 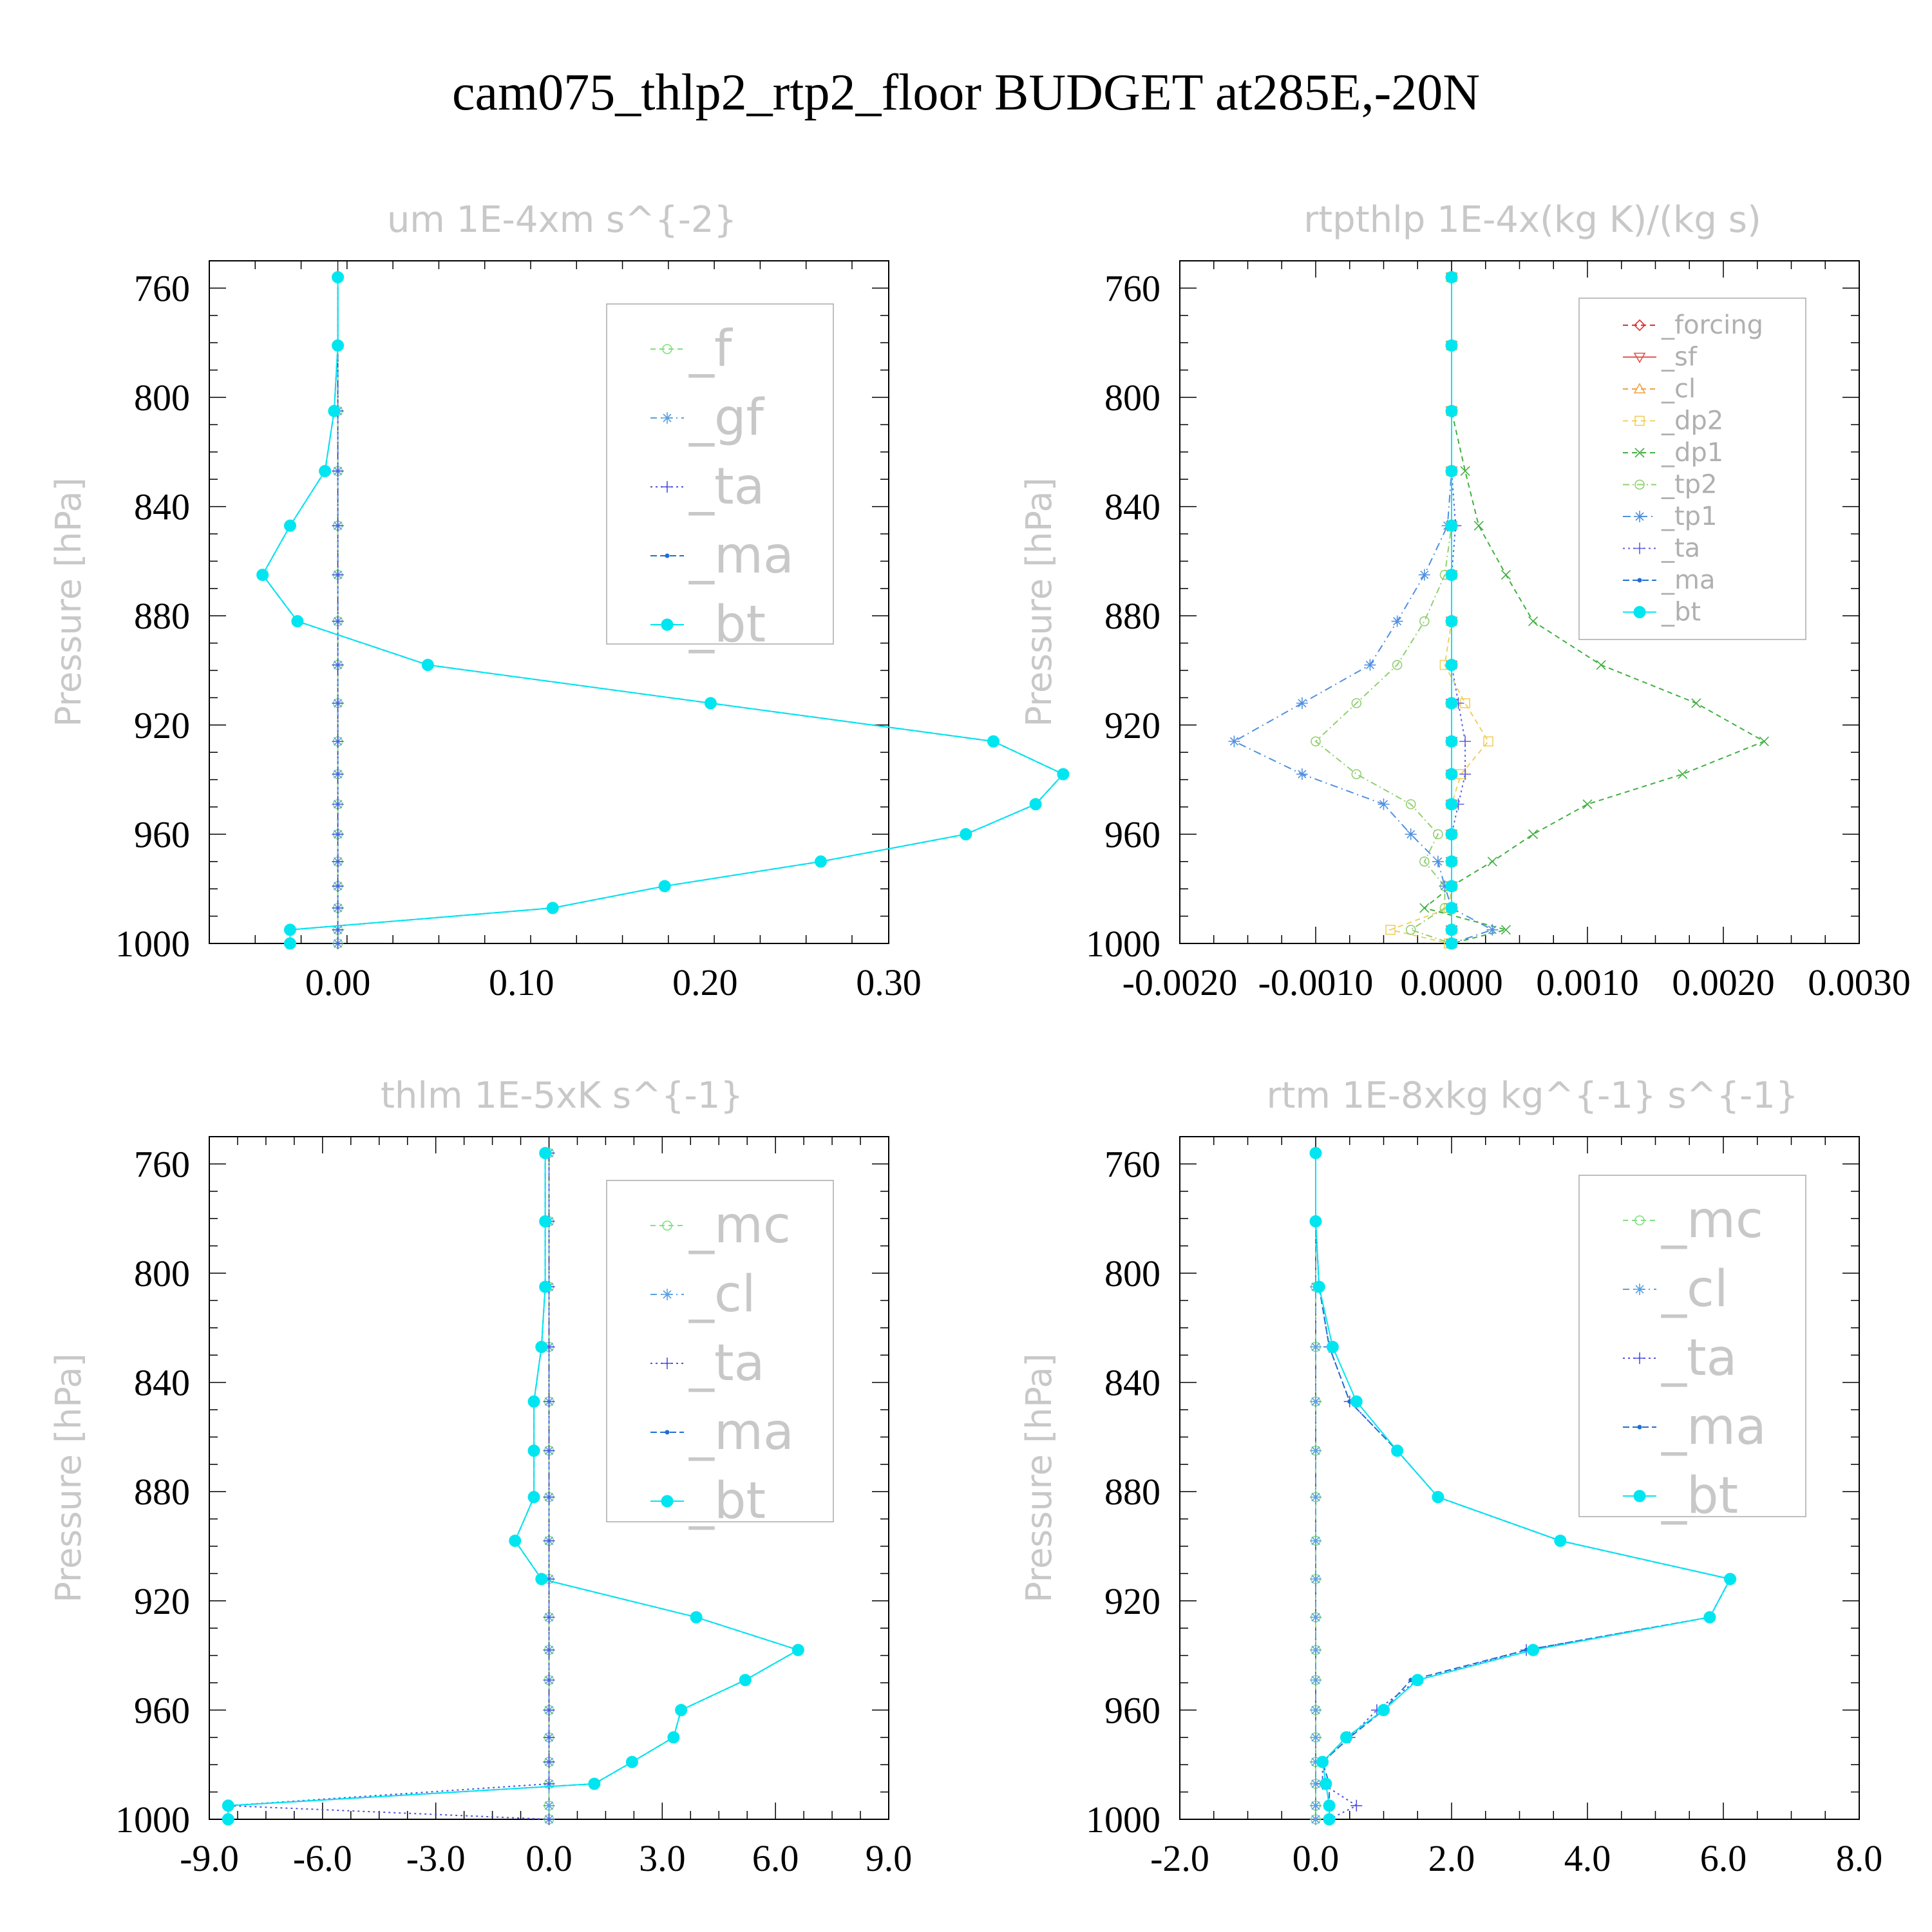 I want to click on x-tick-label: -3.0, so click(x=436, y=1858).